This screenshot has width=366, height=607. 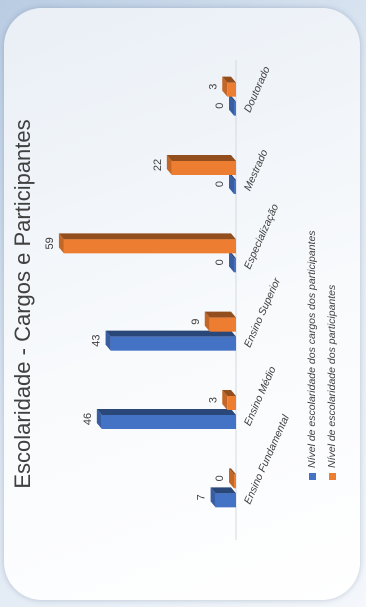 What do you see at coordinates (263, 313) in the screenshot?
I see `category-label: Ensino Superior` at bounding box center [263, 313].